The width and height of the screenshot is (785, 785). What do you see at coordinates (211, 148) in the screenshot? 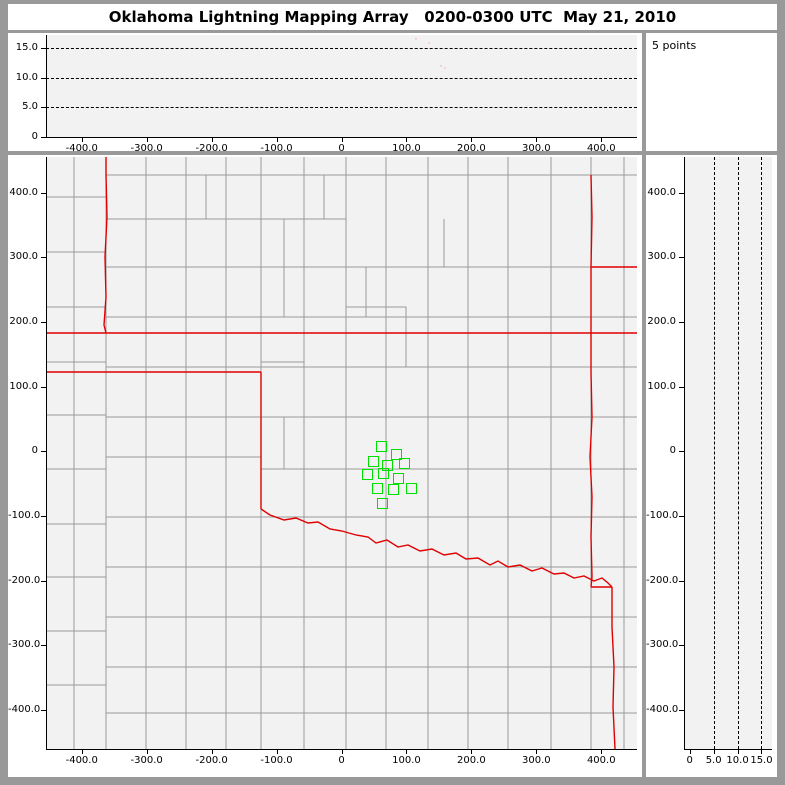
I see `top-x-tick-label: -200.0` at bounding box center [211, 148].